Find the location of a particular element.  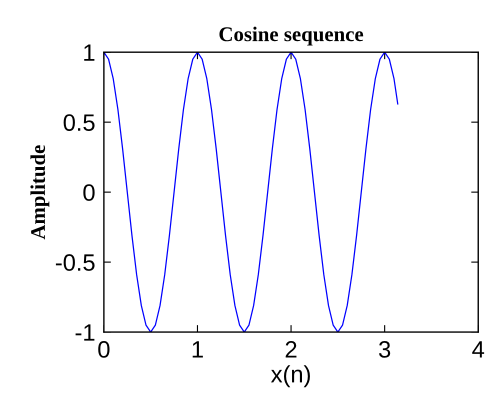

y-tick-label: 0.5 is located at coordinates (79, 122).